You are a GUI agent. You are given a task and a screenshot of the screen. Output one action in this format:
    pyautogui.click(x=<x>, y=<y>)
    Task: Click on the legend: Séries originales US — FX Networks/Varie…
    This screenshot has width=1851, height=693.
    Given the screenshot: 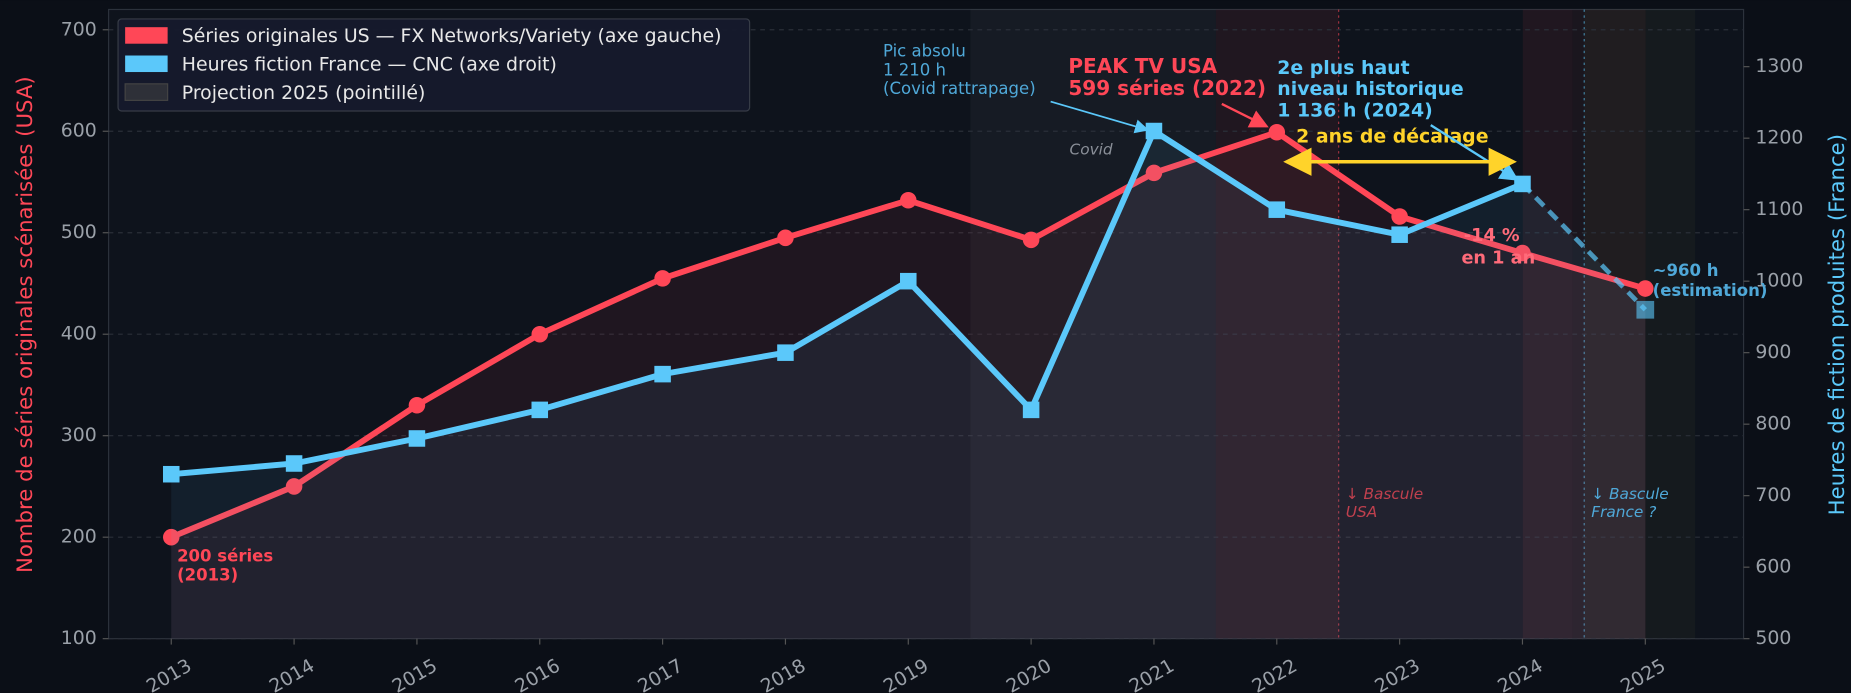 What is the action you would take?
    pyautogui.click(x=434, y=65)
    